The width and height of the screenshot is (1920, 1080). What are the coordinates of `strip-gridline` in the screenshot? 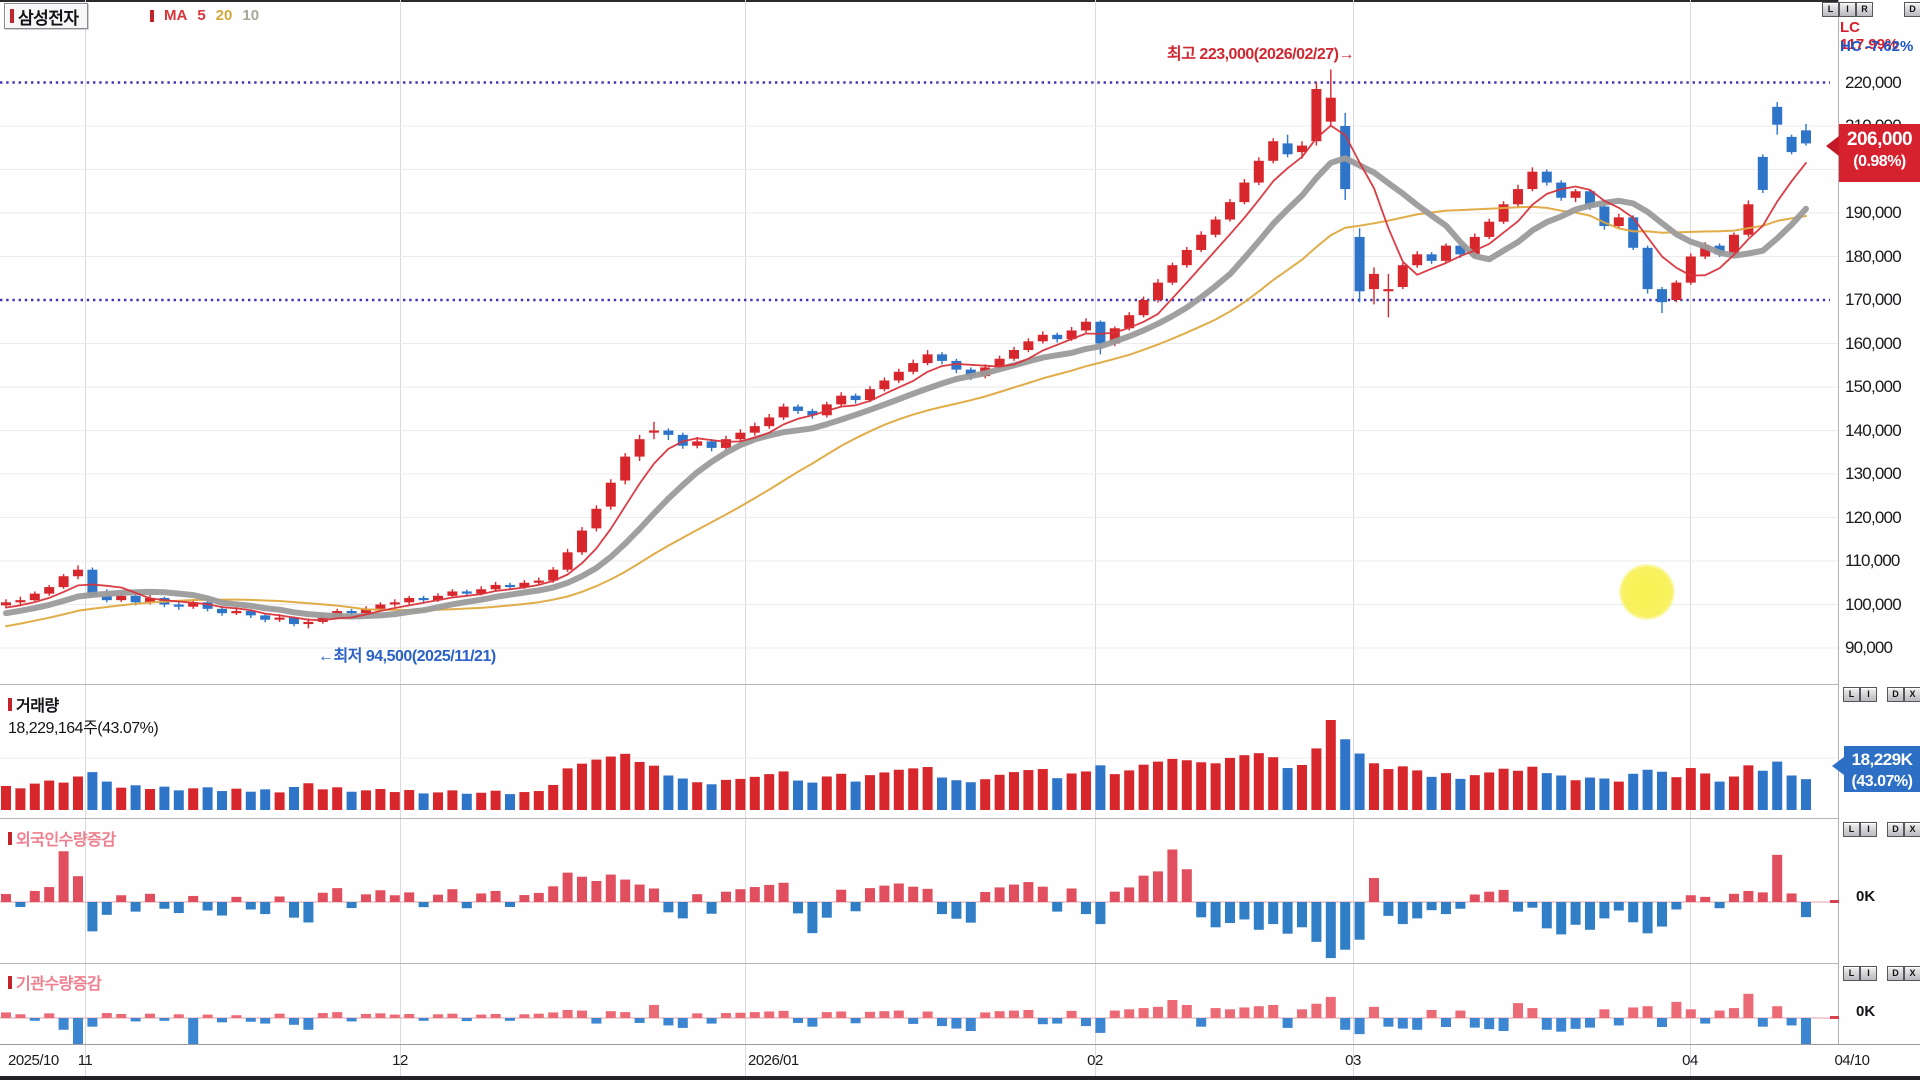 It's located at (85, 1060).